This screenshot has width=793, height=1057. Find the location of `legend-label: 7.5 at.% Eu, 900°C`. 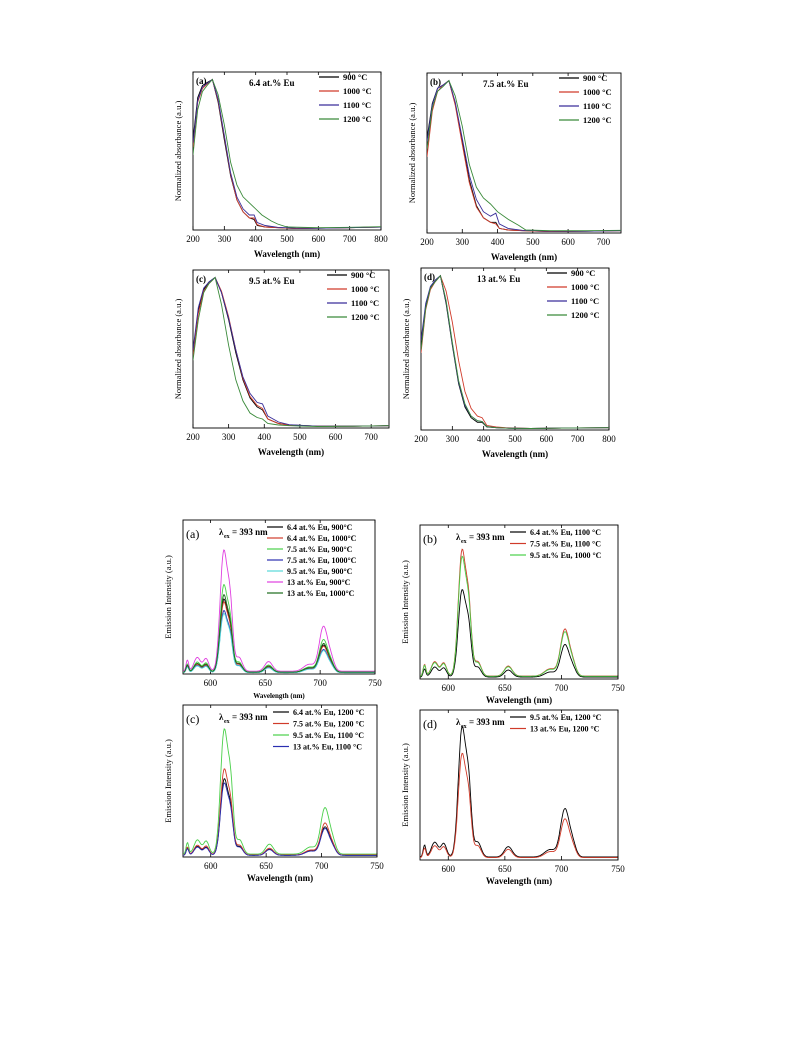

legend-label: 7.5 at.% Eu, 900°C is located at coordinates (320, 549).